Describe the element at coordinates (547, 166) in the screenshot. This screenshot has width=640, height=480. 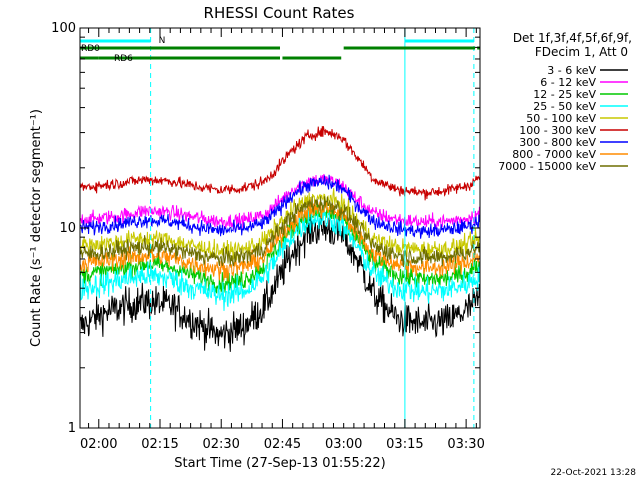
I see `legend-entry-label: 7000 - 15000 keV` at that location.